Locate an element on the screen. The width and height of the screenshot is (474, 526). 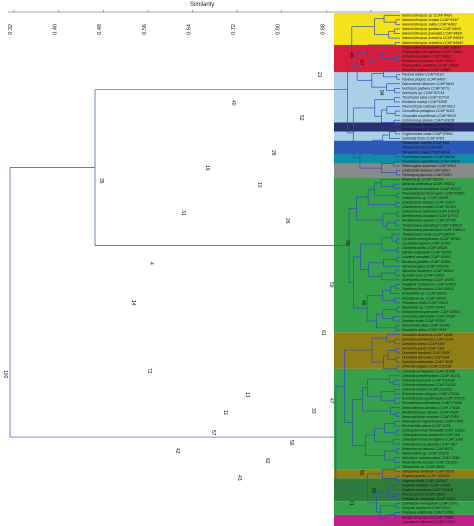
leaf-label: Euglena gracilis CCAP 1224/5Z is located at coordinates (426, 476).